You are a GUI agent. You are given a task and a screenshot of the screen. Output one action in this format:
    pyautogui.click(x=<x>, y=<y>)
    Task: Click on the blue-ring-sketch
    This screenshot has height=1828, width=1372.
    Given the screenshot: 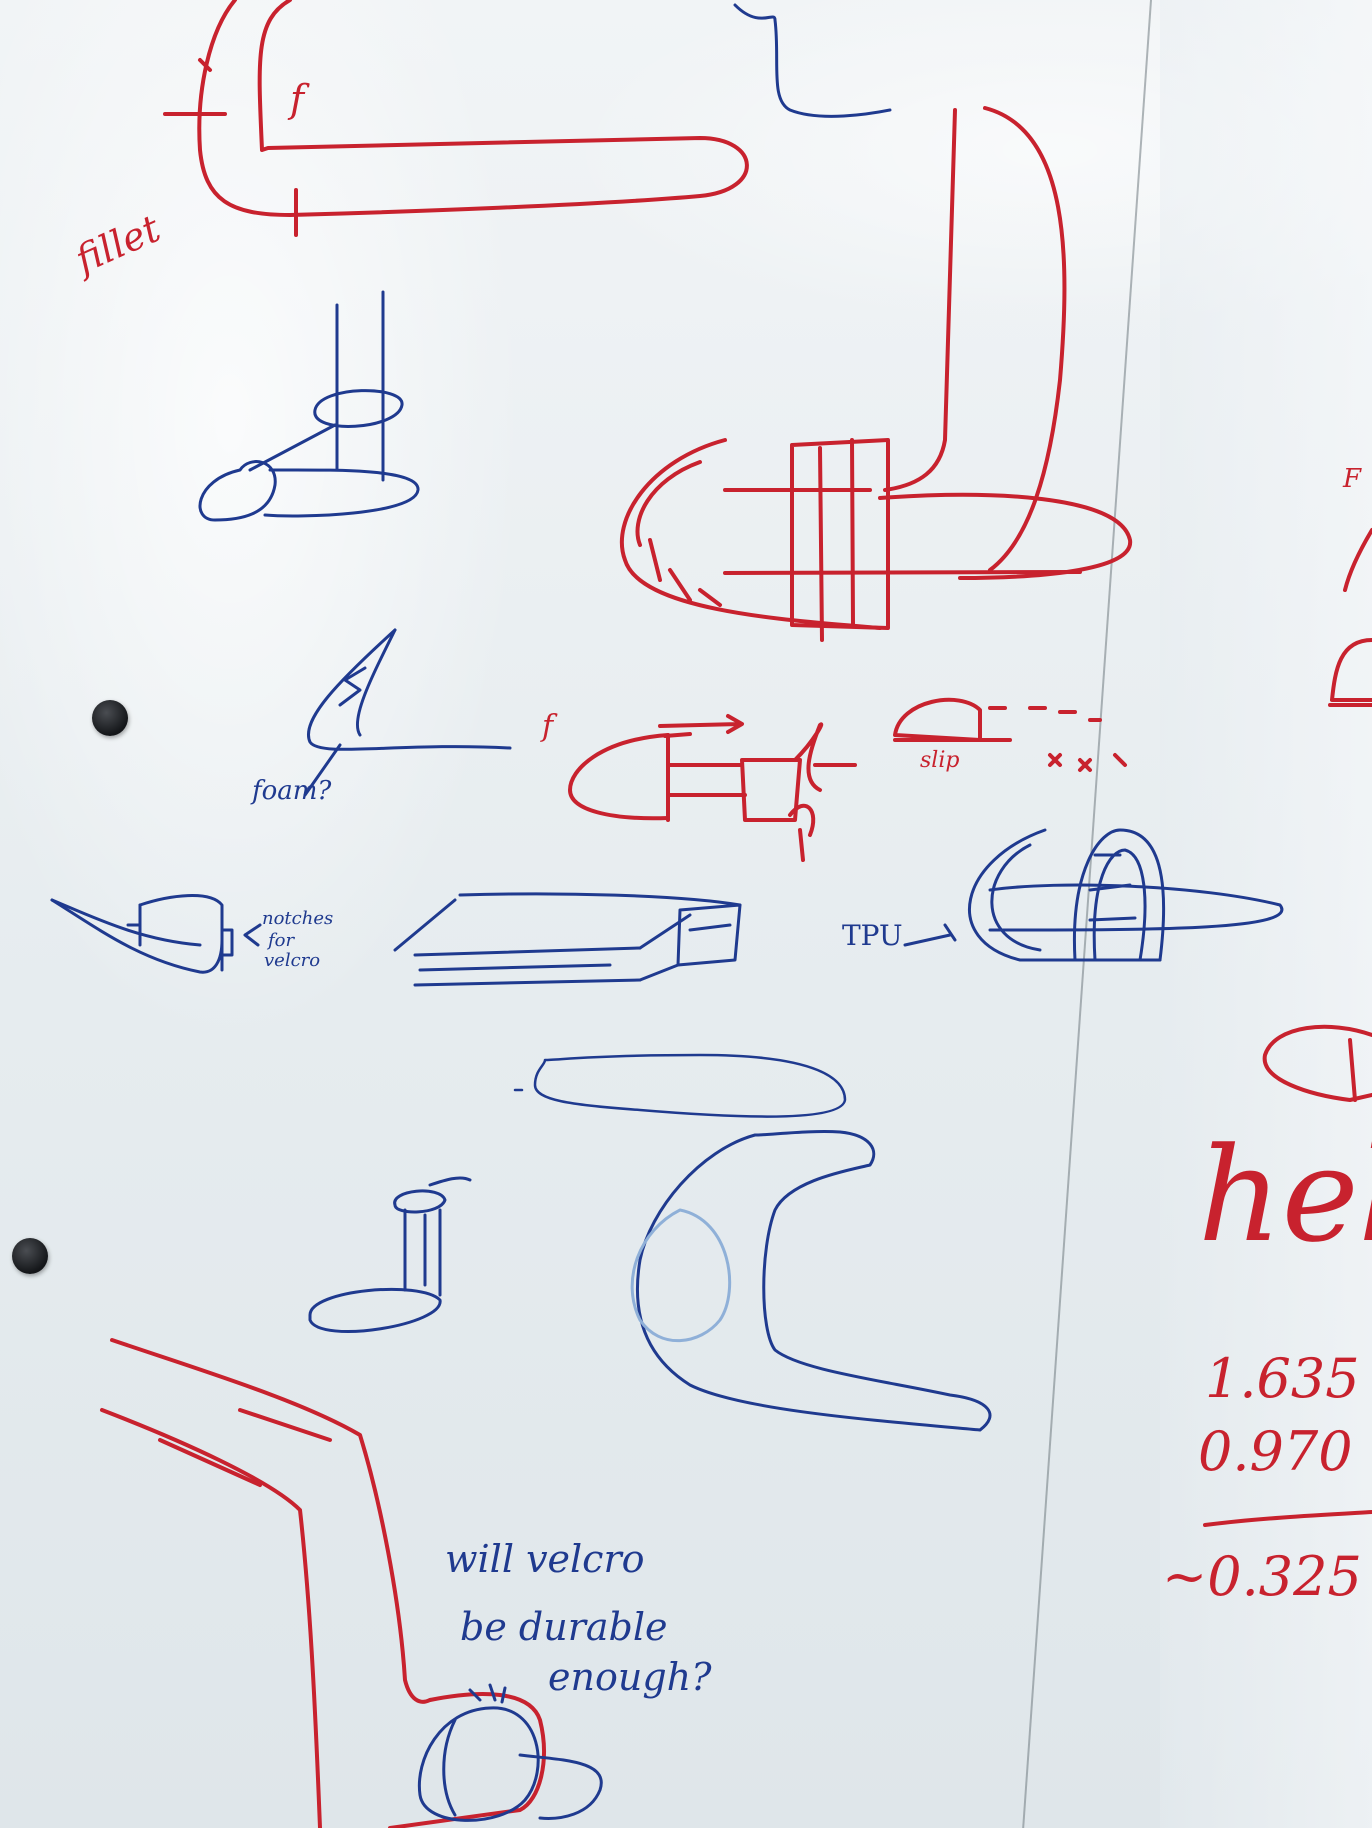 What is the action you would take?
    pyautogui.click(x=510, y=1752)
    